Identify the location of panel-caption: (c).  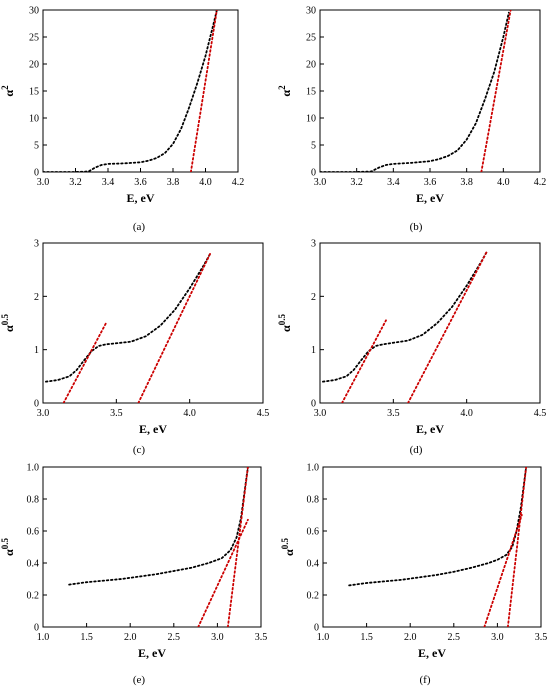
(139, 450).